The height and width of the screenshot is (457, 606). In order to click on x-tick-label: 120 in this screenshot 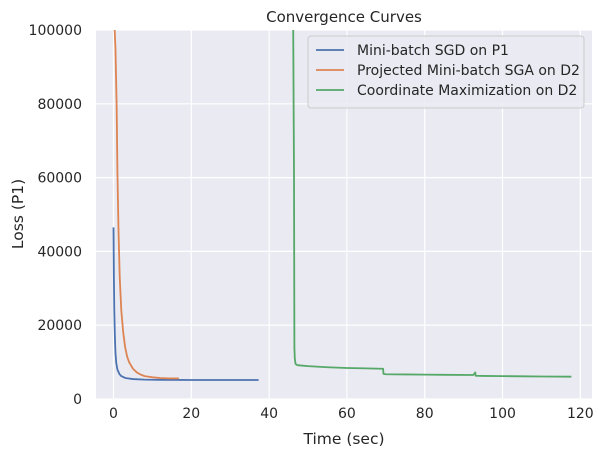, I will do `click(580, 414)`.